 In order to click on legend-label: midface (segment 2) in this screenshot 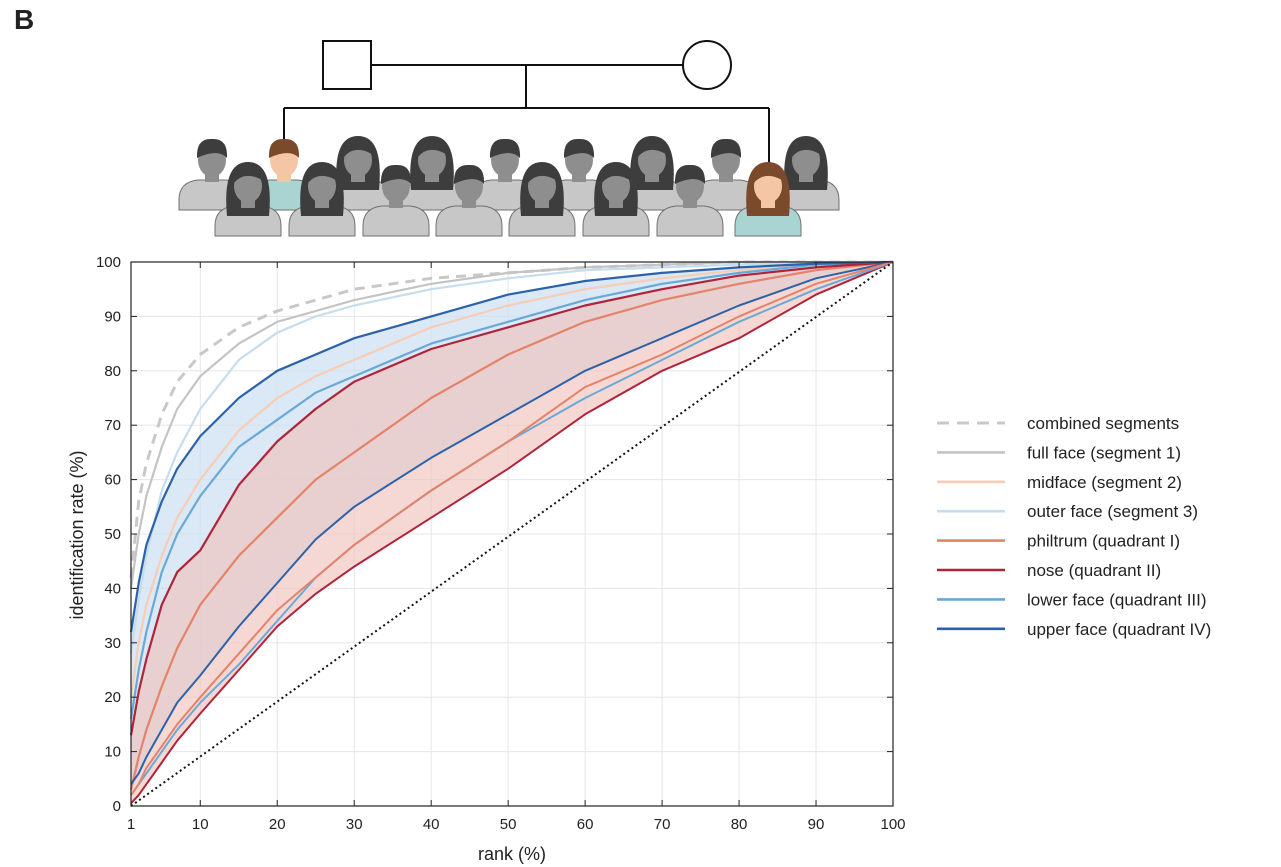, I will do `click(1104, 482)`.